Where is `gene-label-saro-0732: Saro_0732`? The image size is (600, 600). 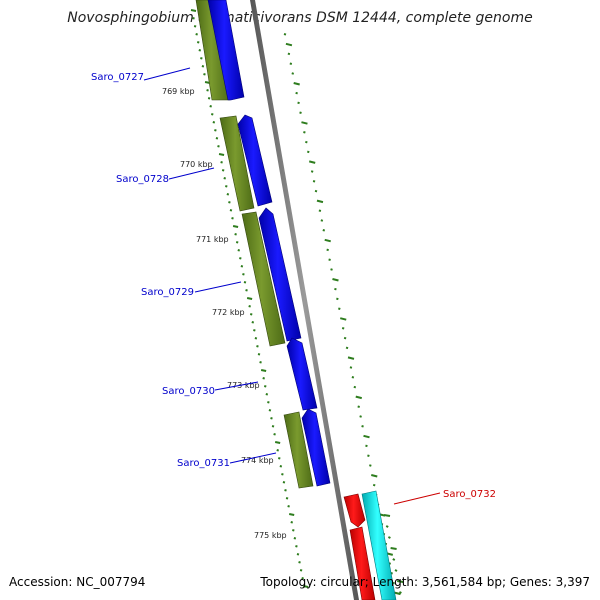
gene-label-saro-0732: Saro_0732 is located at coordinates (469, 494).